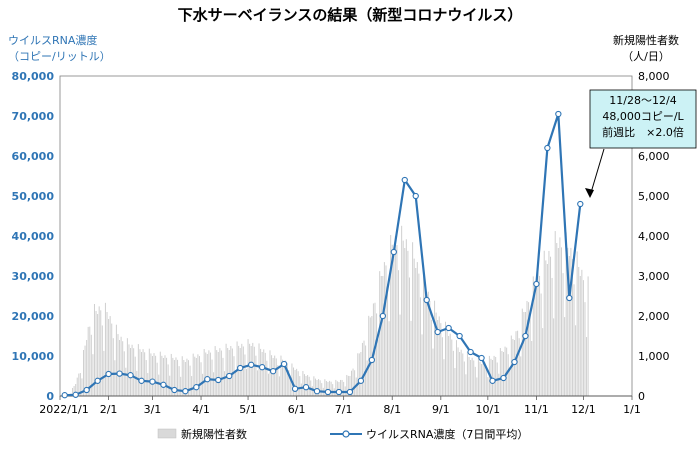  Describe the element at coordinates (33, 356) in the screenshot. I see `left-tick-label: 10,000` at that location.